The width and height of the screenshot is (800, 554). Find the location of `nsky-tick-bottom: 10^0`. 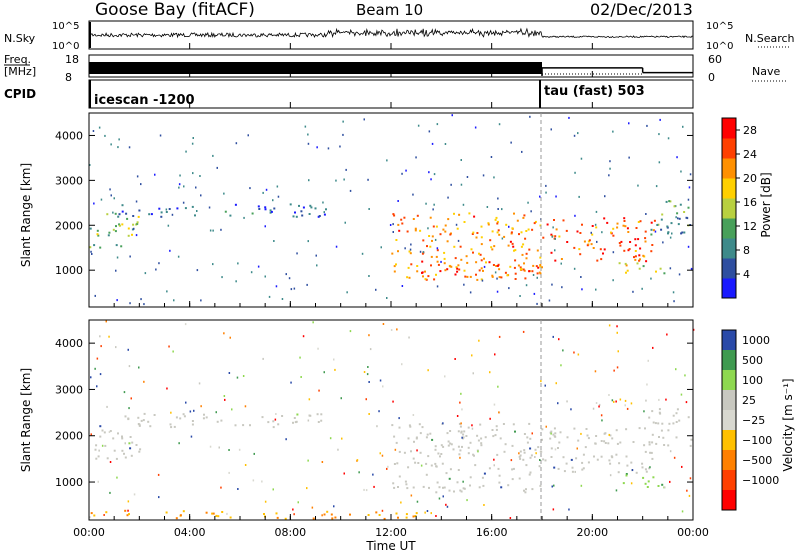

nsky-tick-bottom: 10^0 is located at coordinates (65, 46).